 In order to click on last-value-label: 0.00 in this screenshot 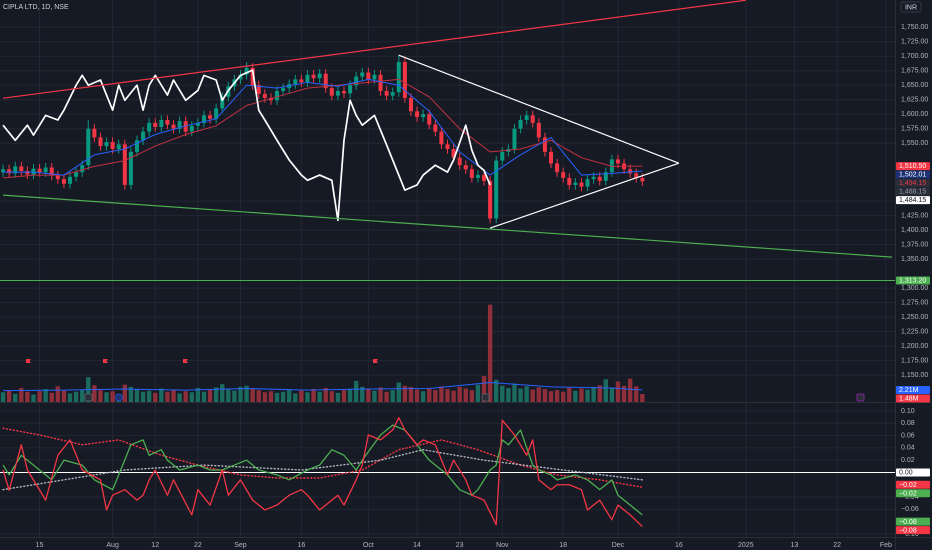, I will do `click(906, 473)`.